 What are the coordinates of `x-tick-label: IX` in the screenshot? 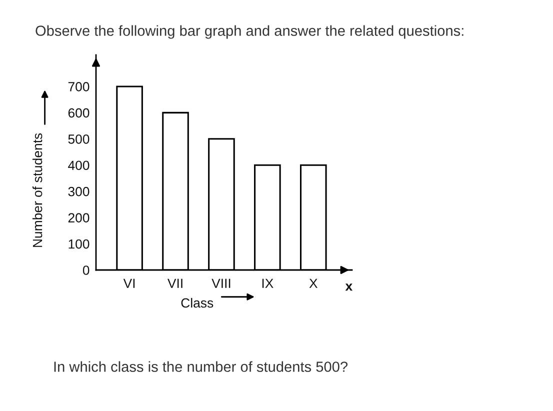 It's located at (268, 283).